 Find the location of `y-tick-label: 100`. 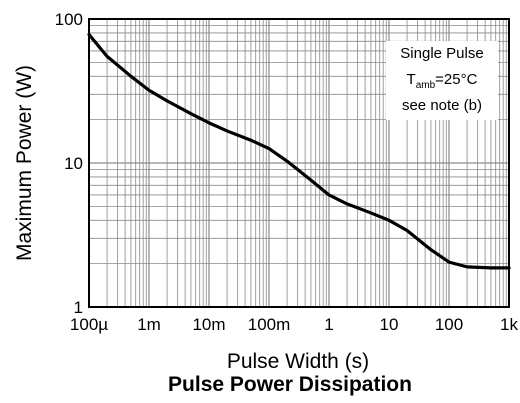

y-tick-label: 100 is located at coordinates (69, 19).